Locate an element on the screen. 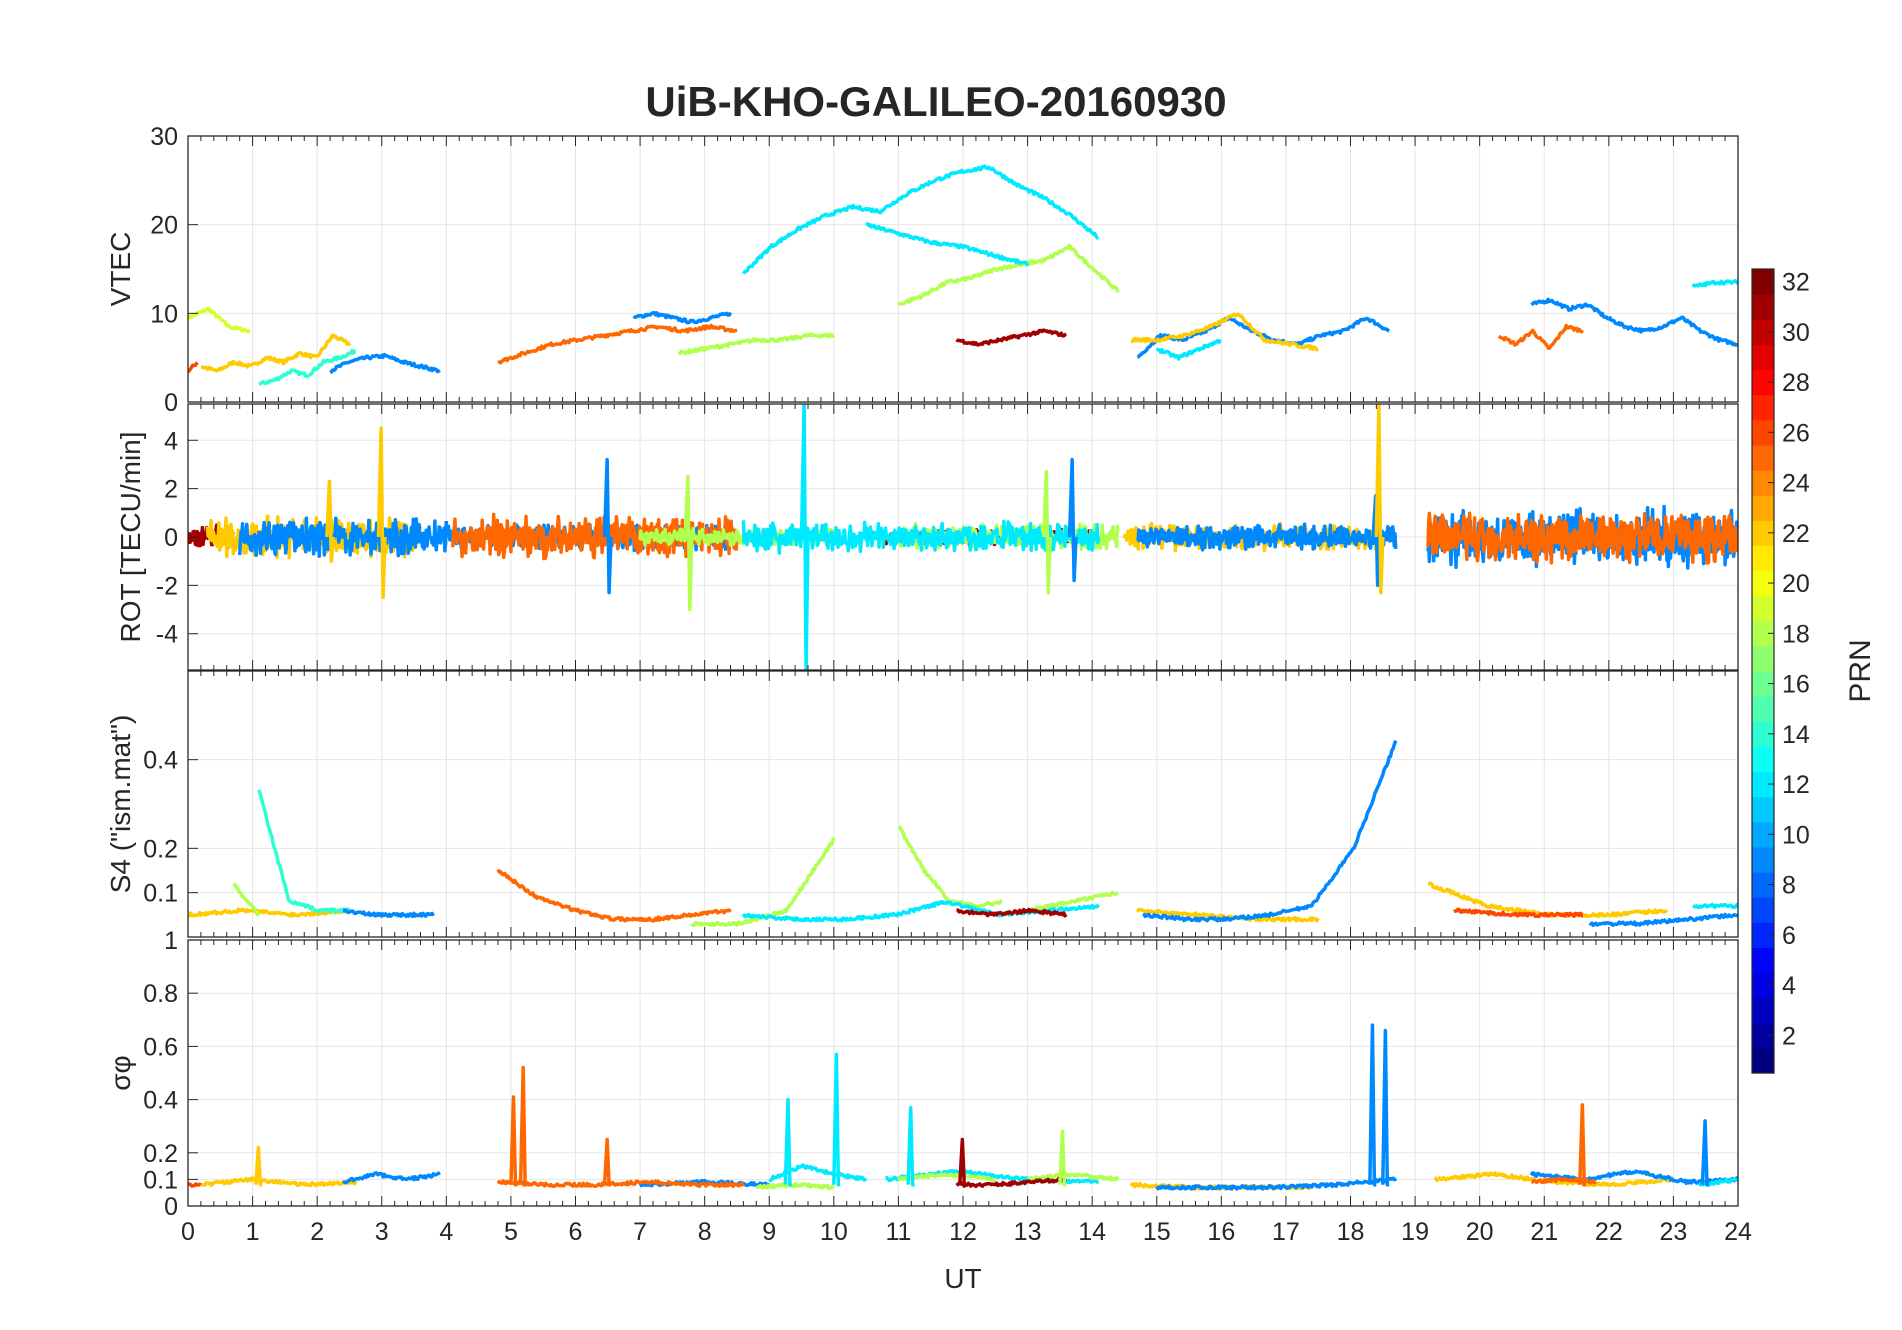 The height and width of the screenshot is (1330, 1902). colorbar-tick-label: 2 is located at coordinates (1789, 1036).